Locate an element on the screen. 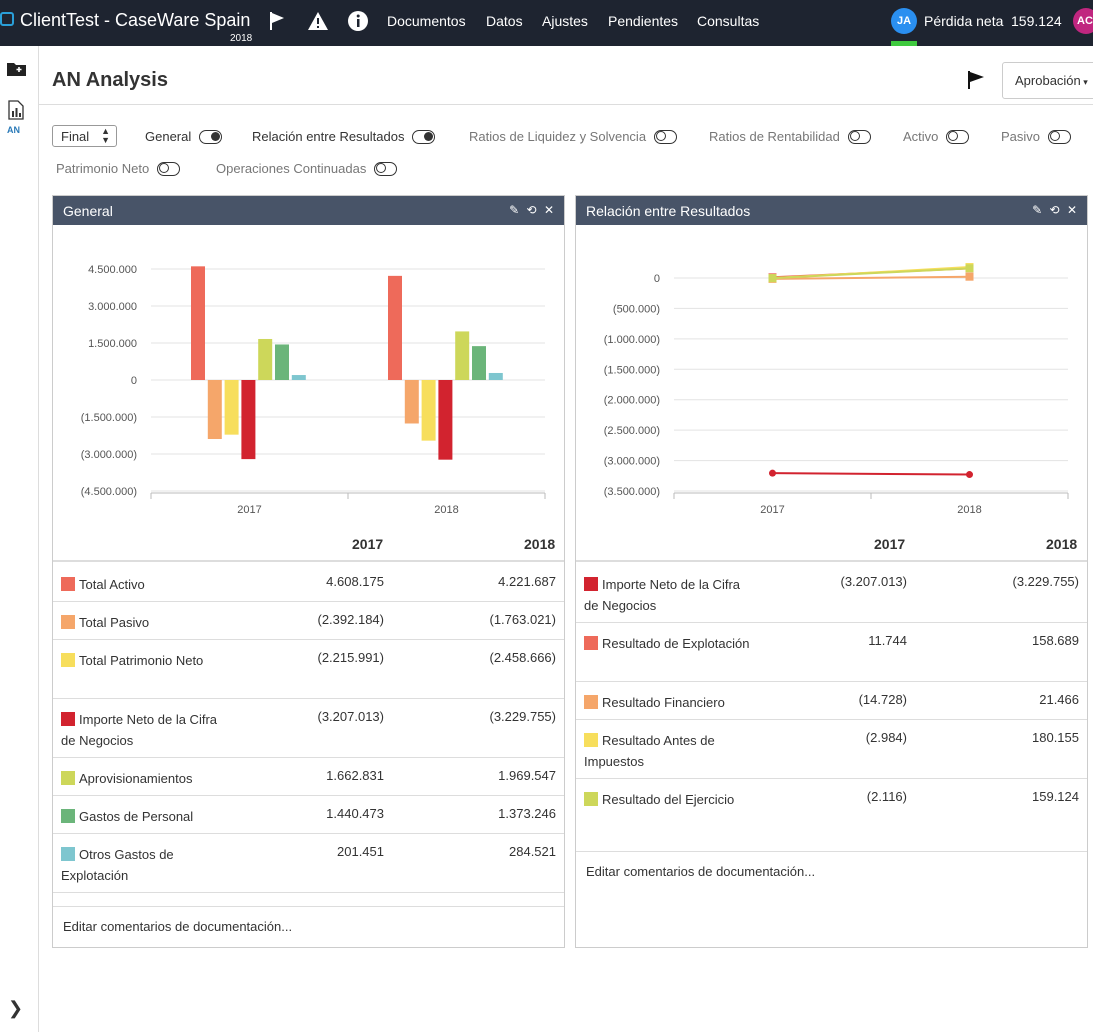  table-row: Aprovisionamientos 1.662.831 1.969.547 is located at coordinates (308, 777).